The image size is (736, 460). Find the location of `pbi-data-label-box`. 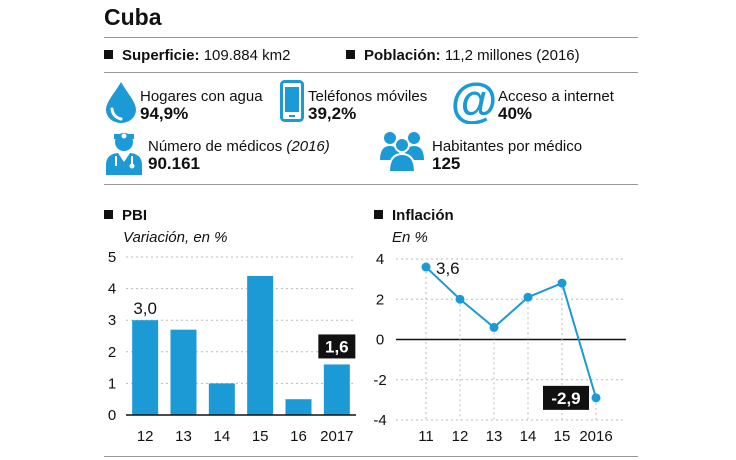

pbi-data-label-box is located at coordinates (337, 346).